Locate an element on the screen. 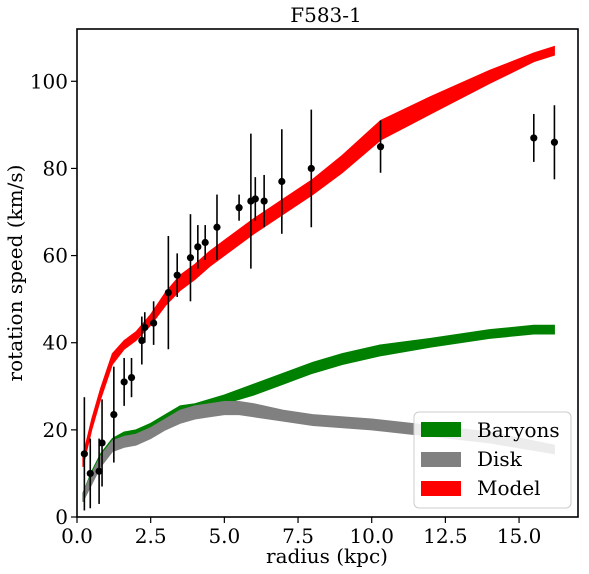  x-tick-label: 10.0 is located at coordinates (371, 536).